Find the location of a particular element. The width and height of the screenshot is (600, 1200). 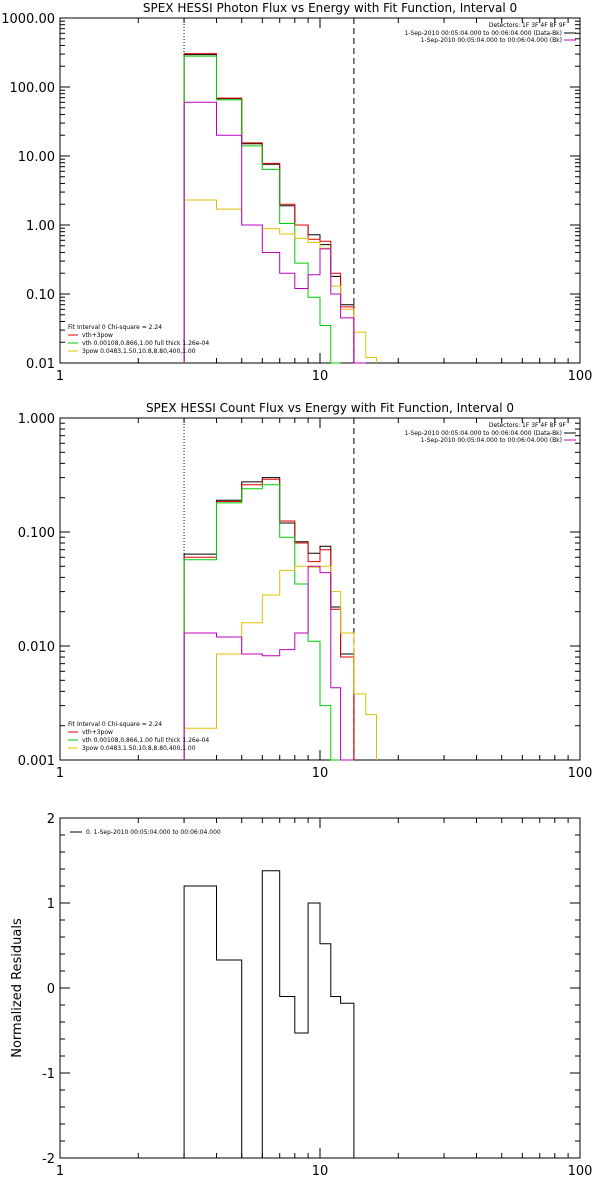

y-tick-label: 0.100 is located at coordinates (36, 533).